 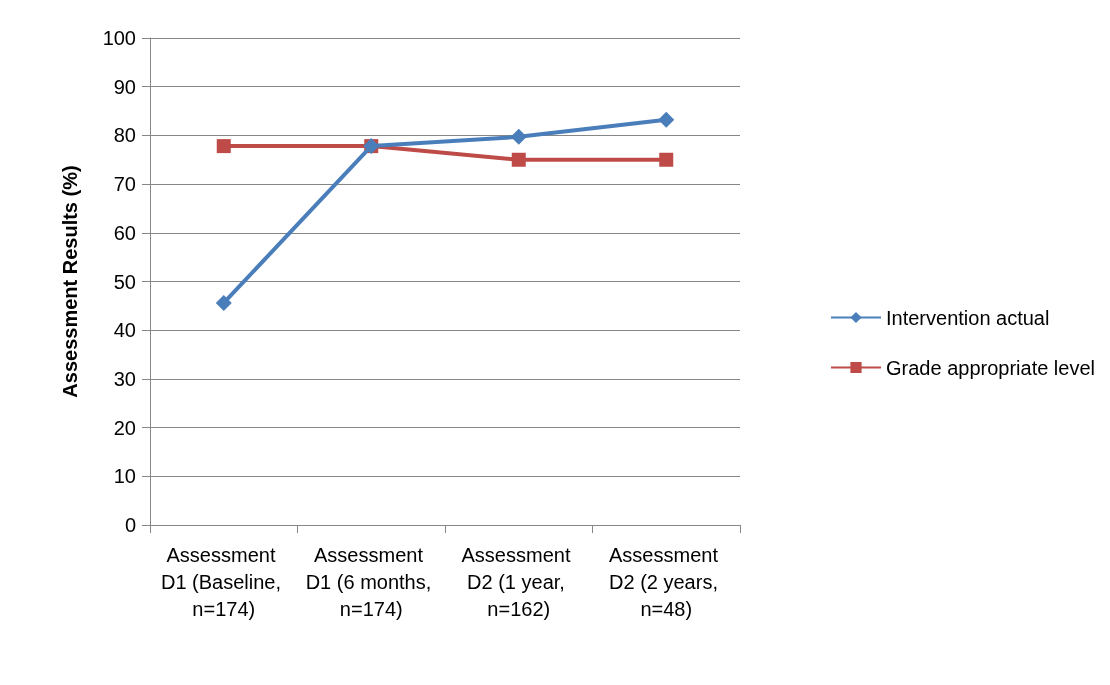 I want to click on y-tick-label: 90, so click(x=124, y=86).